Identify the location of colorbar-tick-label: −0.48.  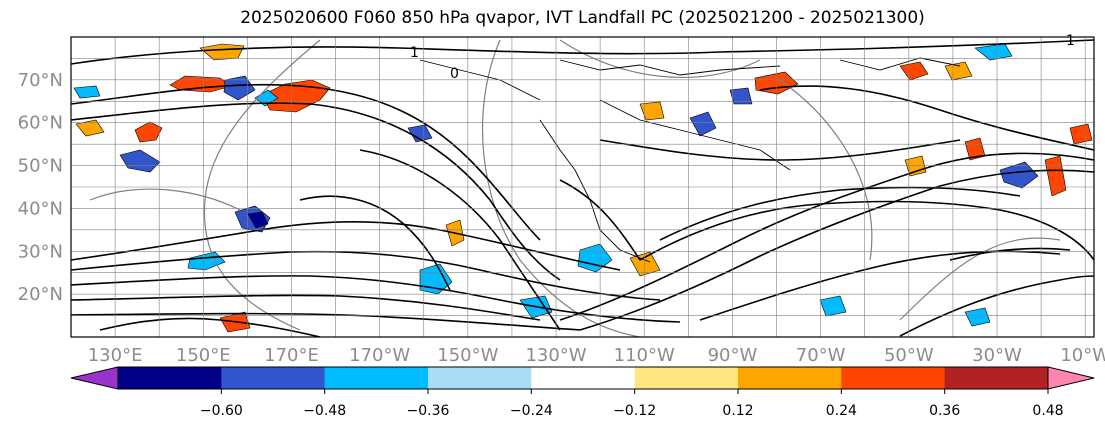
(324, 411).